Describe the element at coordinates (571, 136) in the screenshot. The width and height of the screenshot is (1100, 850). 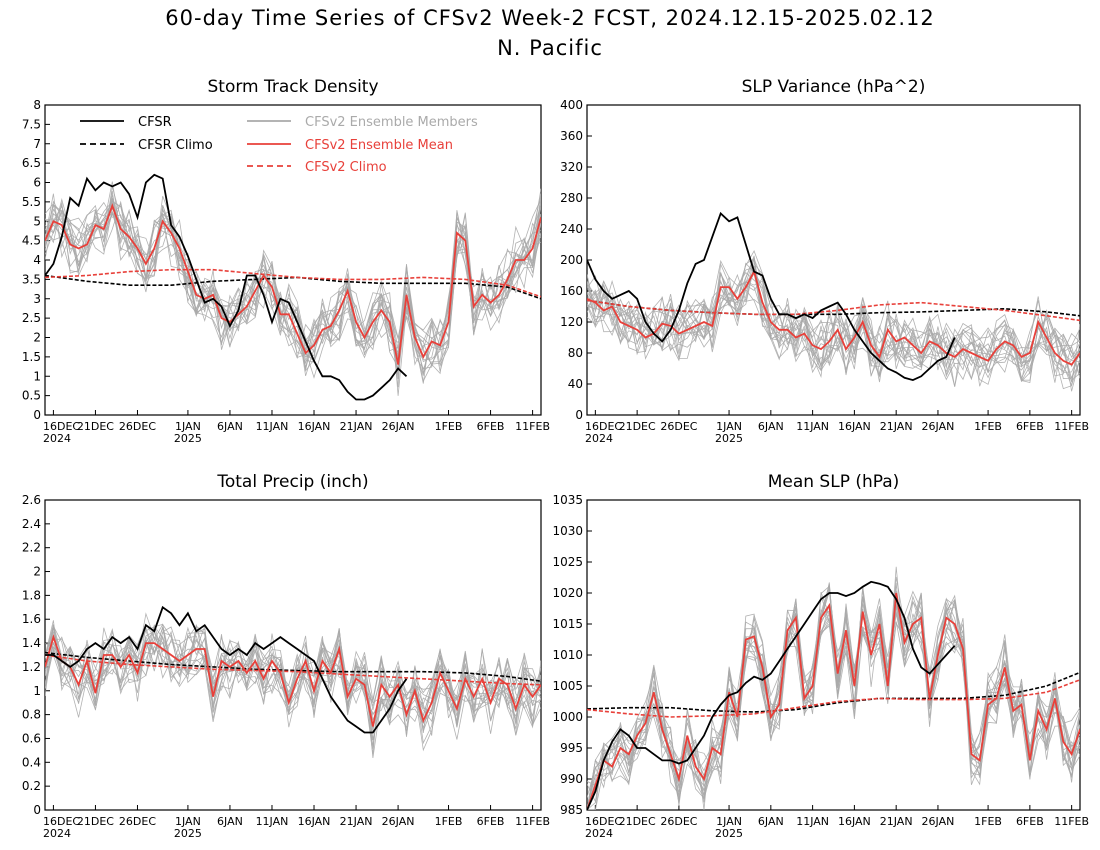
I see `y-tick-label: 360` at that location.